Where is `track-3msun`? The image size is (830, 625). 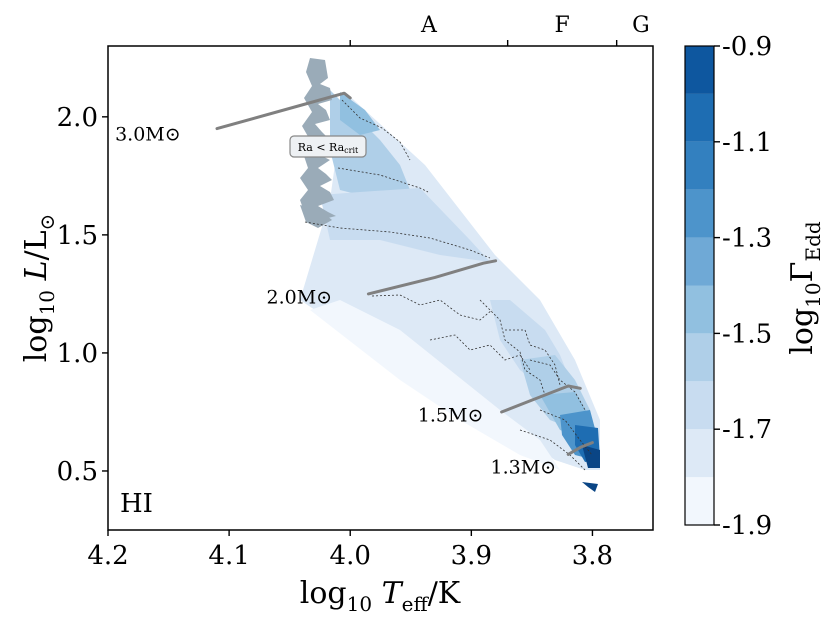 track-3msun is located at coordinates (283, 111).